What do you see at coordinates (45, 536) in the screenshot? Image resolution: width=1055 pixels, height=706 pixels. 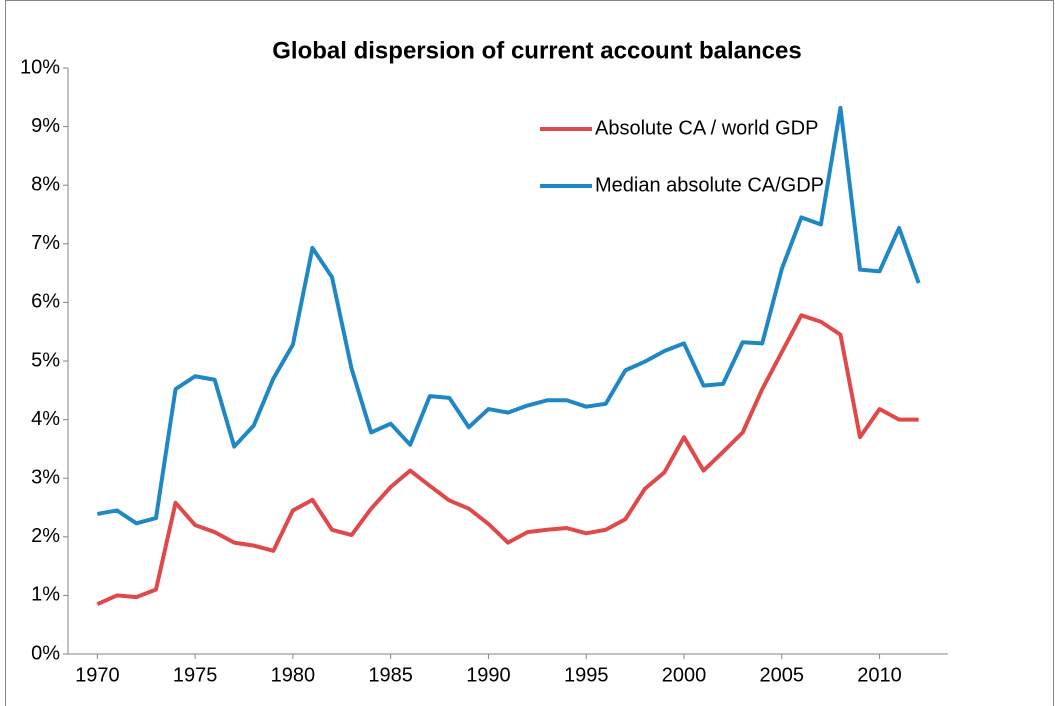 I see `y-tick-label: 2%` at bounding box center [45, 536].